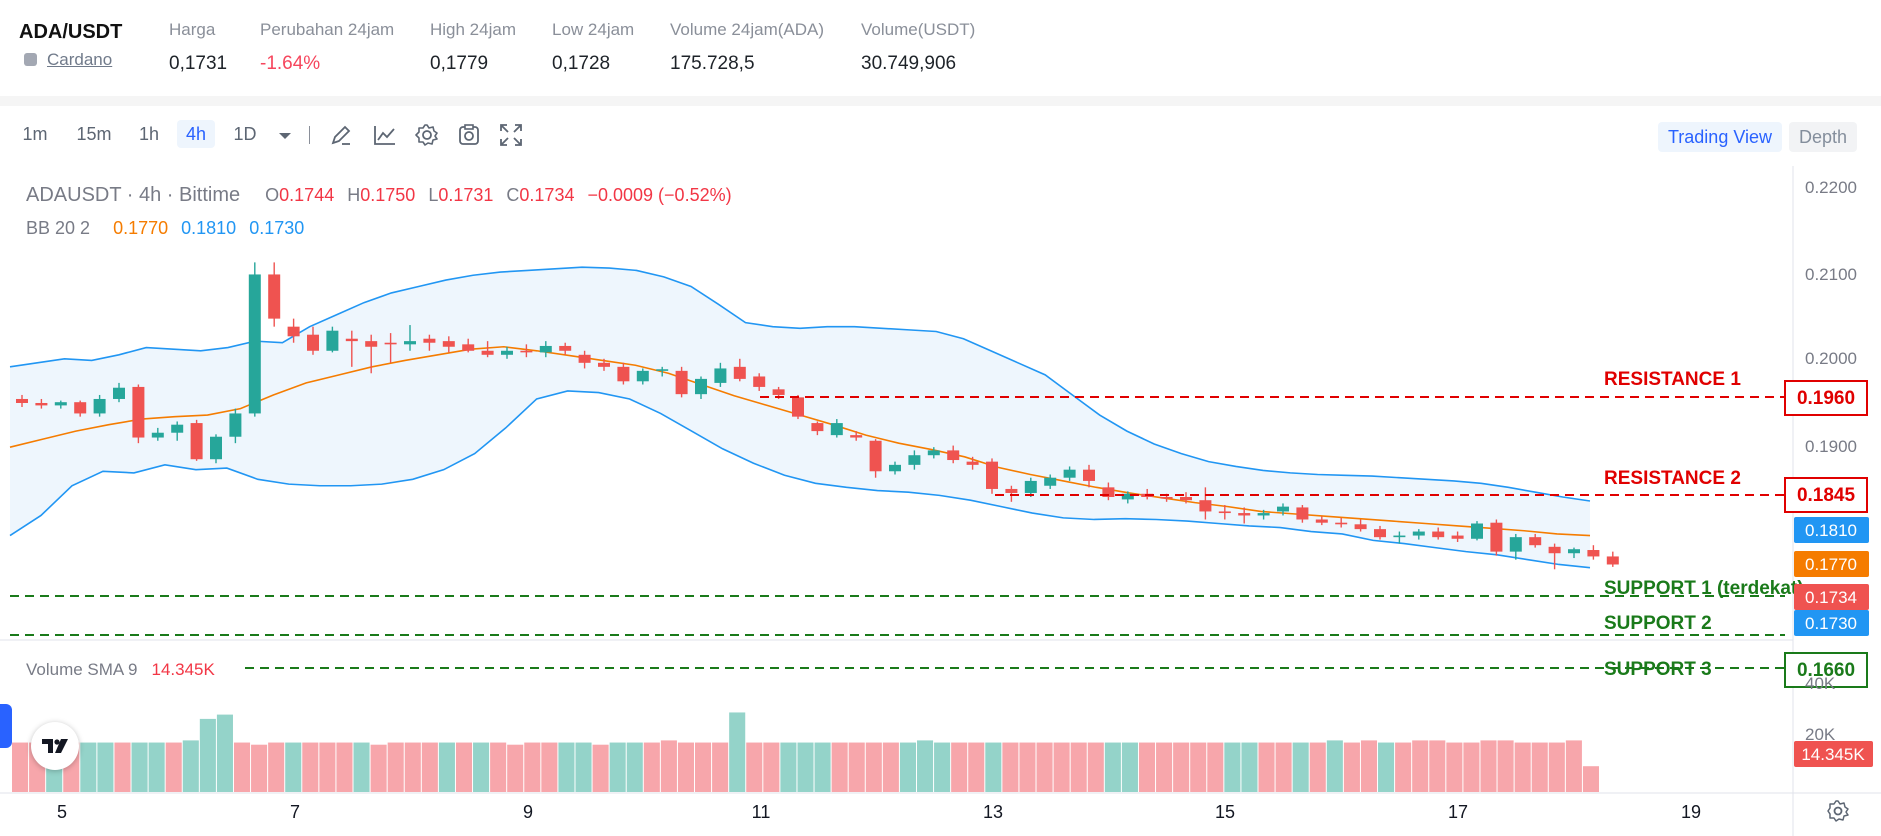  What do you see at coordinates (354, 195) in the screenshot?
I see `high-label: H` at bounding box center [354, 195].